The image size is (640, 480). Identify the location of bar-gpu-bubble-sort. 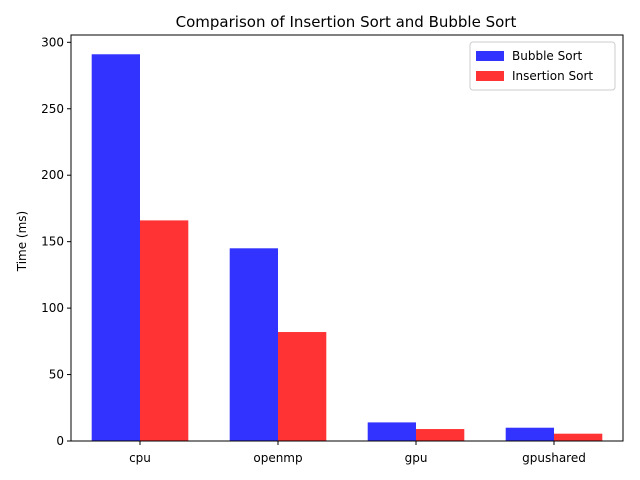
(391, 431).